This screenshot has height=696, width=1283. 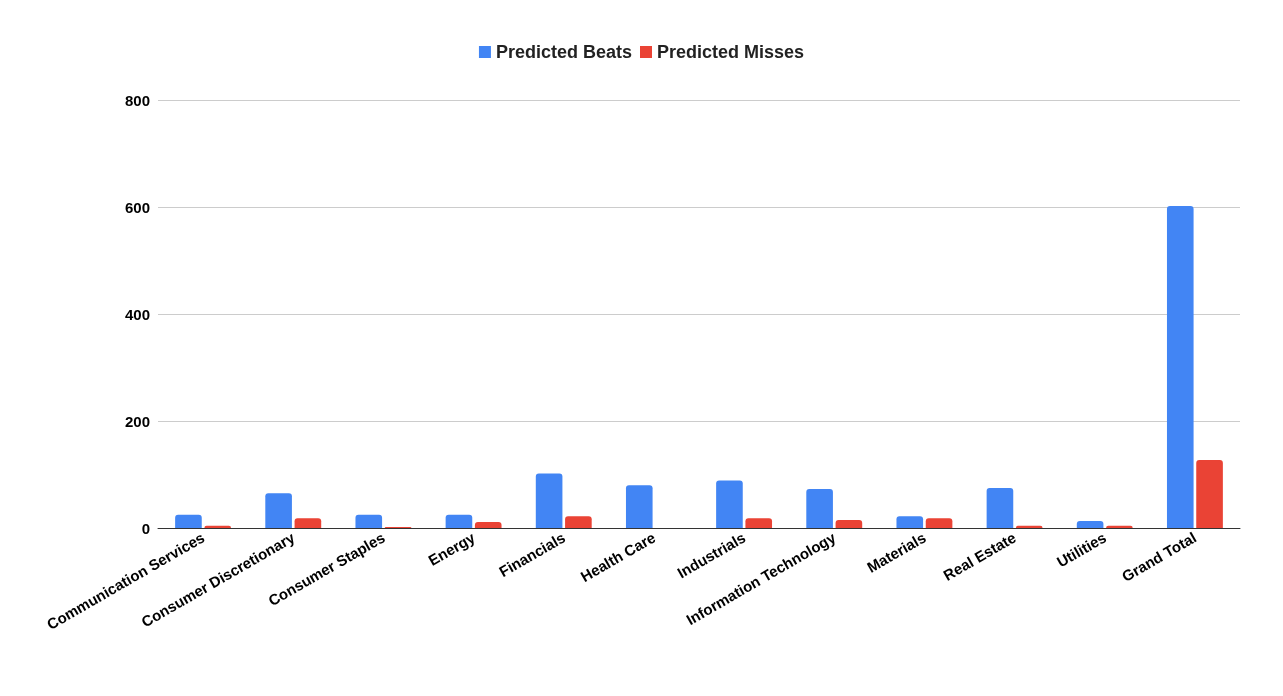 I want to click on y-tick-label: 0, so click(x=145, y=528).